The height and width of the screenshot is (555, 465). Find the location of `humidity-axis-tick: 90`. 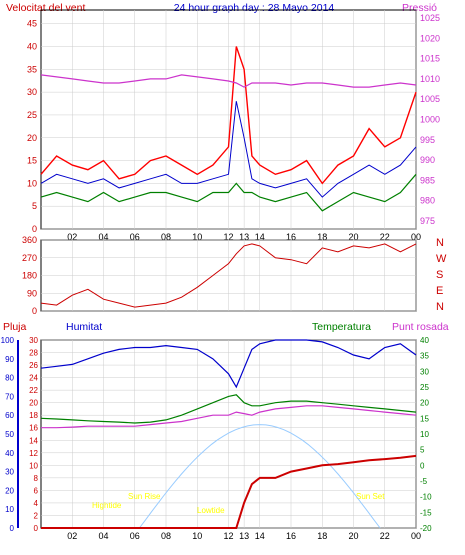

humidity-axis-tick: 90 is located at coordinates (9, 359).